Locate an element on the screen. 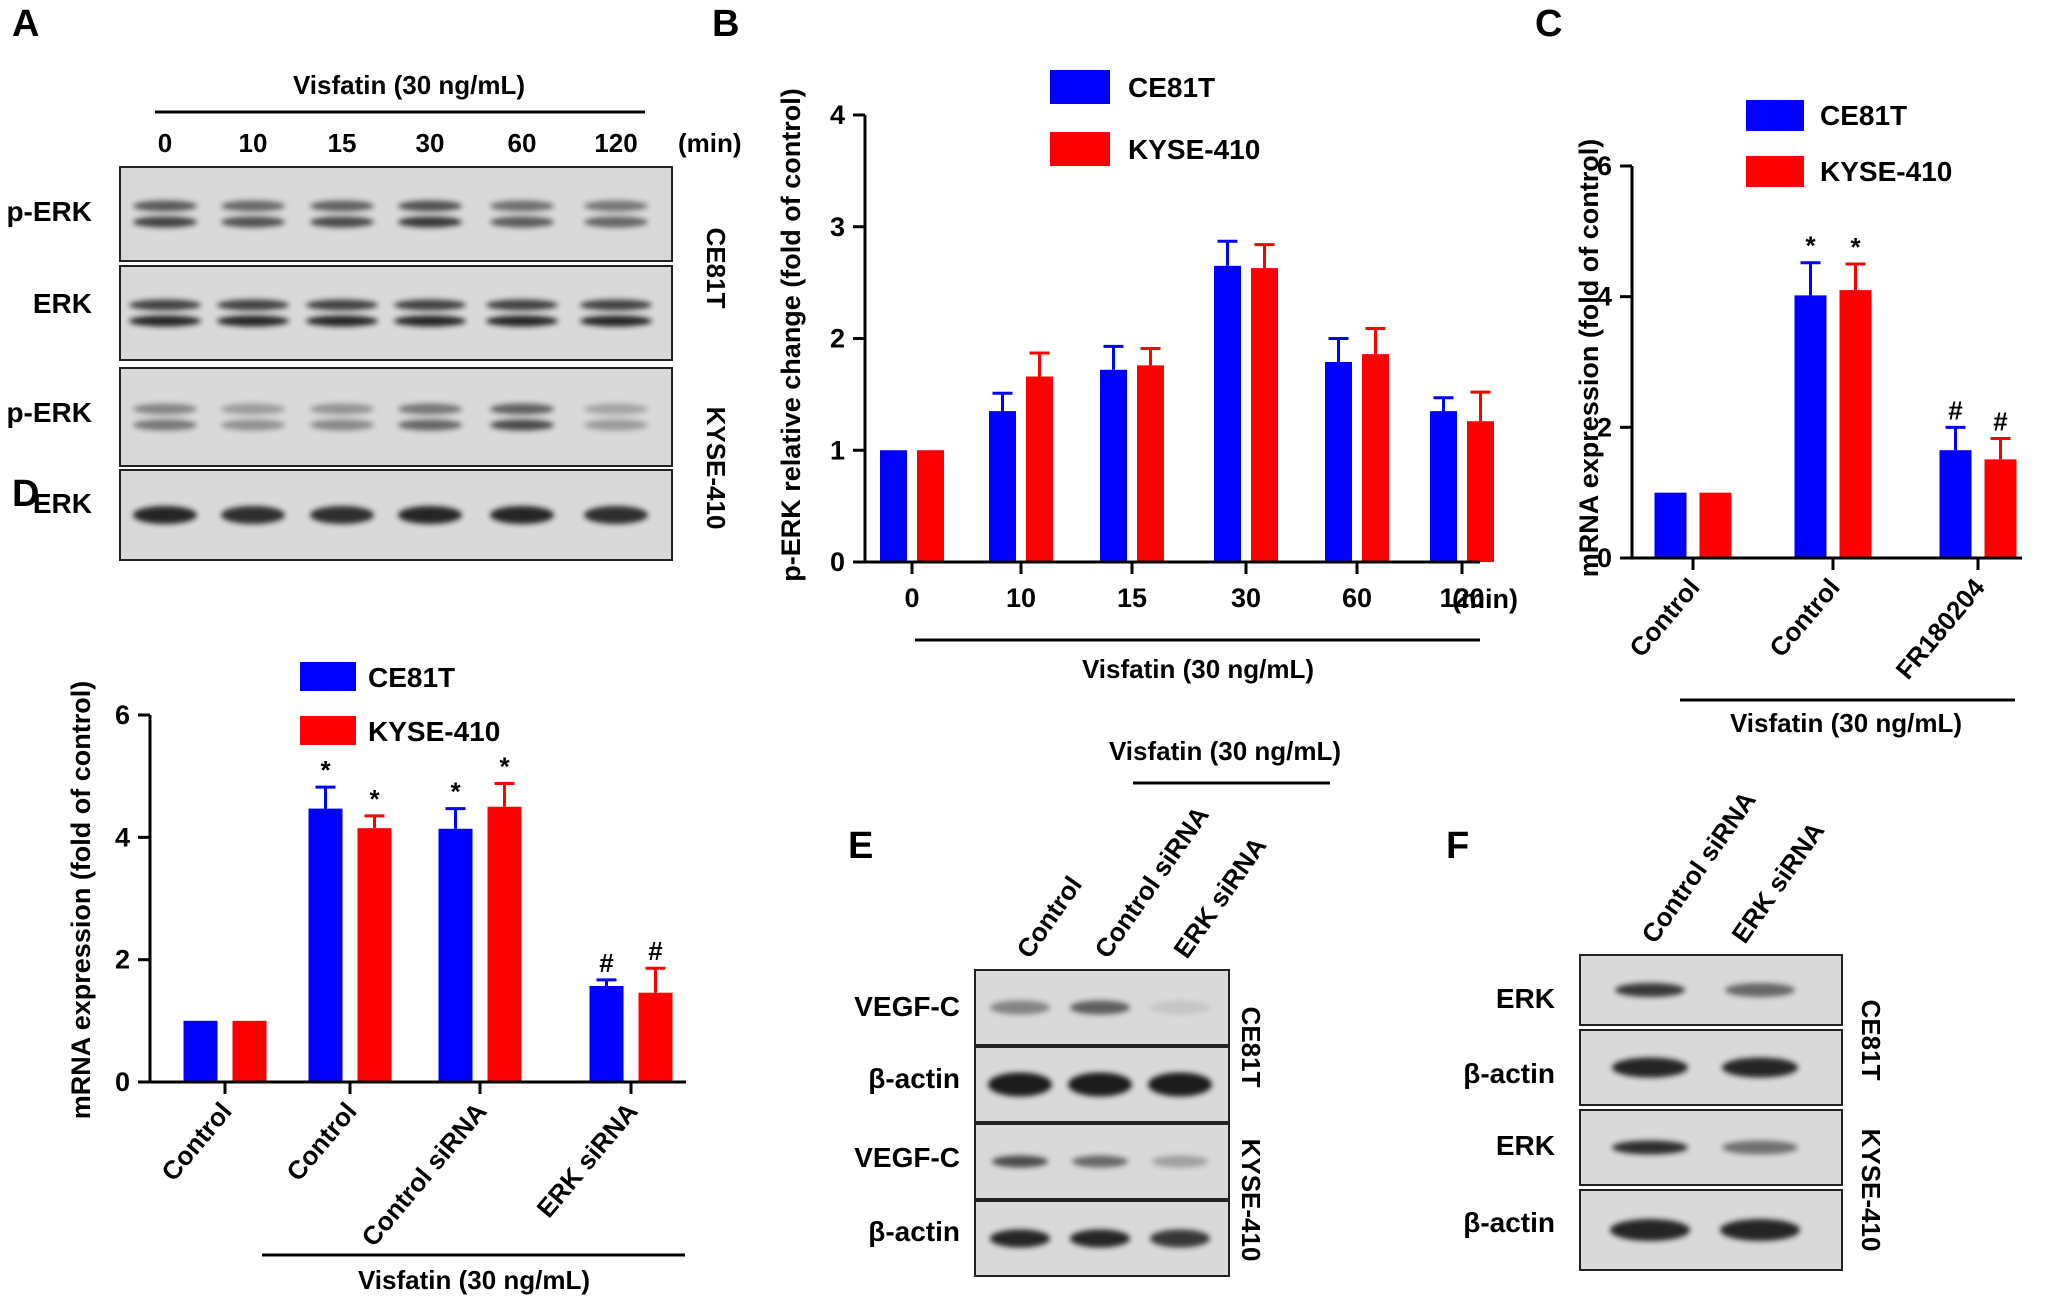  panel-e-row-label-4: β-actin is located at coordinates (914, 1231).